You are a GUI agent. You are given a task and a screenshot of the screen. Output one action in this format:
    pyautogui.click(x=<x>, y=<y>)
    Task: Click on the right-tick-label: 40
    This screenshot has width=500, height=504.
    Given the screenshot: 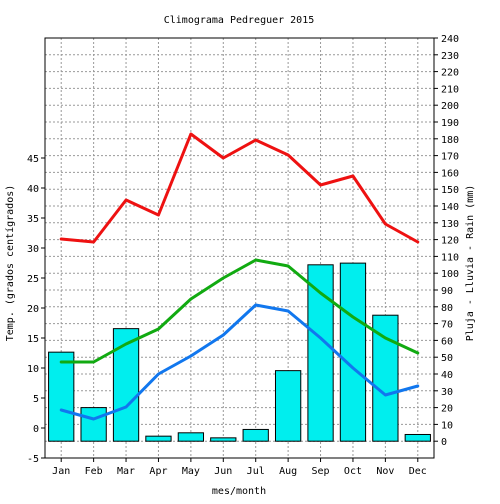 What is the action you would take?
    pyautogui.click(x=447, y=375)
    